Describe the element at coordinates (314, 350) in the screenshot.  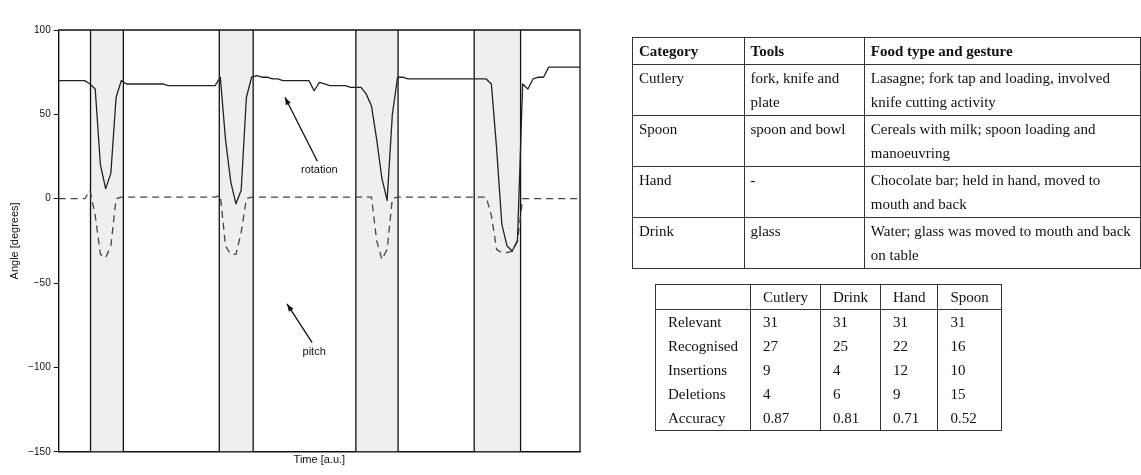
I see `annotation: pitch` at that location.